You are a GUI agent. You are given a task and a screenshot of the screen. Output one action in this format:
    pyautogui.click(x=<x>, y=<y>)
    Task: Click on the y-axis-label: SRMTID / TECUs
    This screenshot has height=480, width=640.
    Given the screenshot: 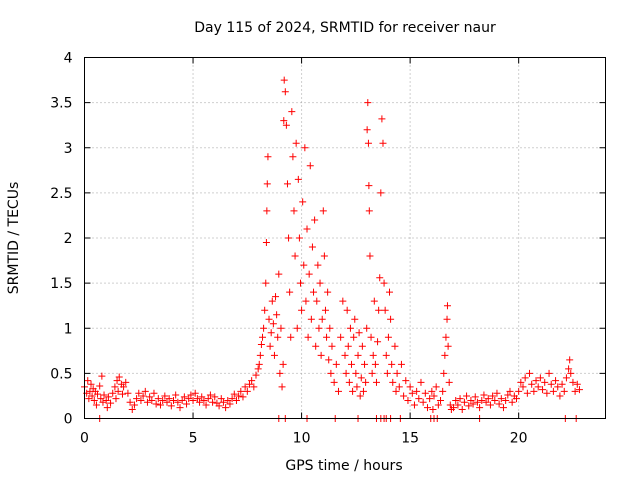 What is the action you would take?
    pyautogui.click(x=14, y=238)
    